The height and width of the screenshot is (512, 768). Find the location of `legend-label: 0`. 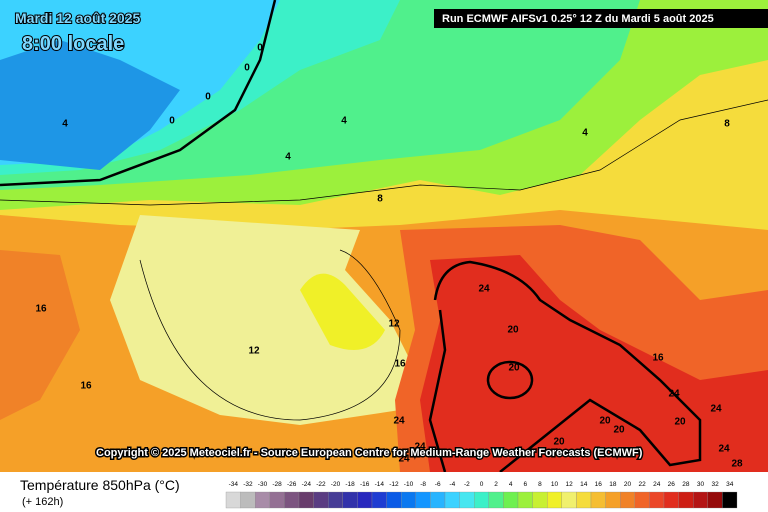

legend-label: 0 is located at coordinates (482, 484).